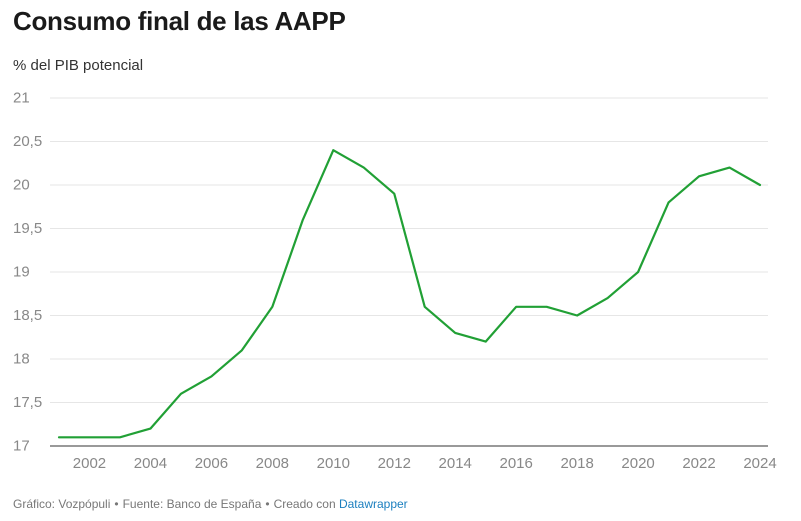 This screenshot has width=801, height=521. Describe the element at coordinates (759, 463) in the screenshot. I see `x-tick-label: 2024` at that location.